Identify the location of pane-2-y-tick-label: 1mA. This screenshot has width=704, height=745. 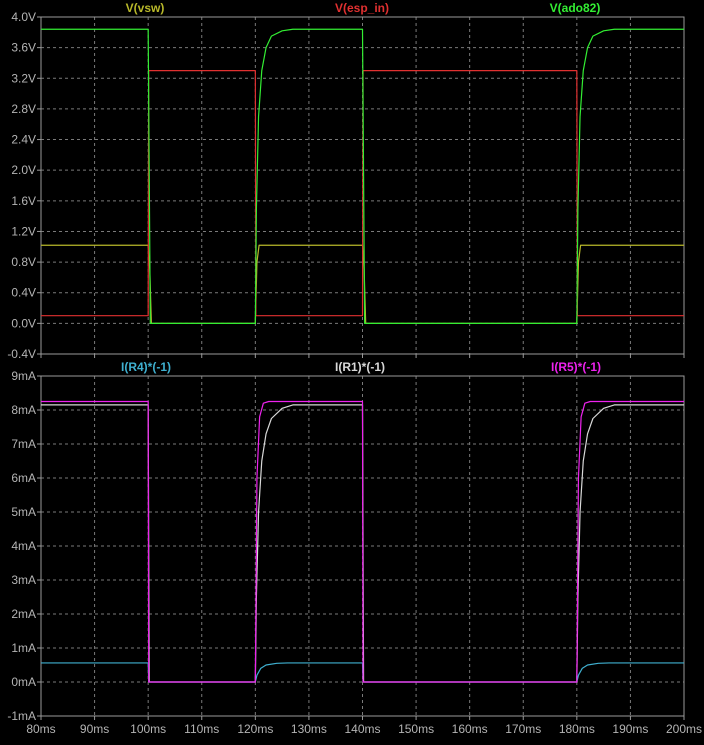
(23, 648).